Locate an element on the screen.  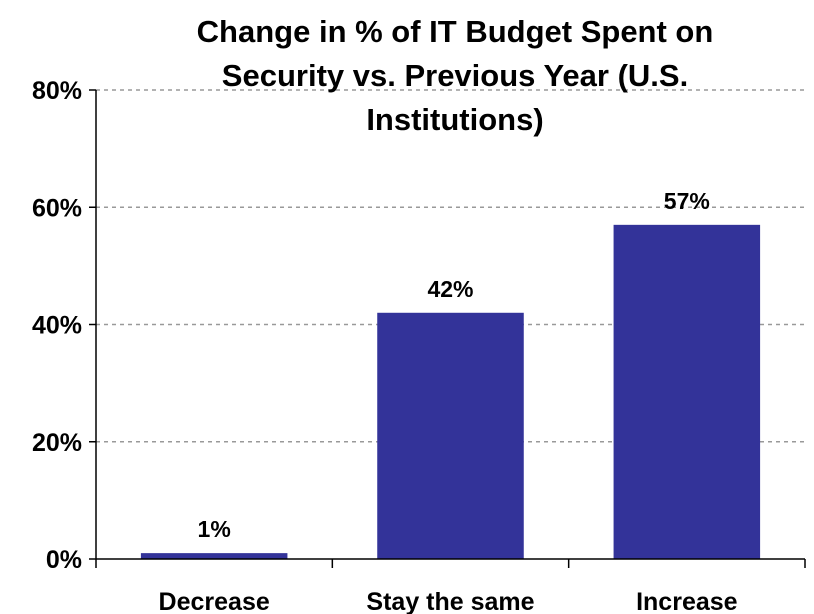
bar-decrease is located at coordinates (214, 556).